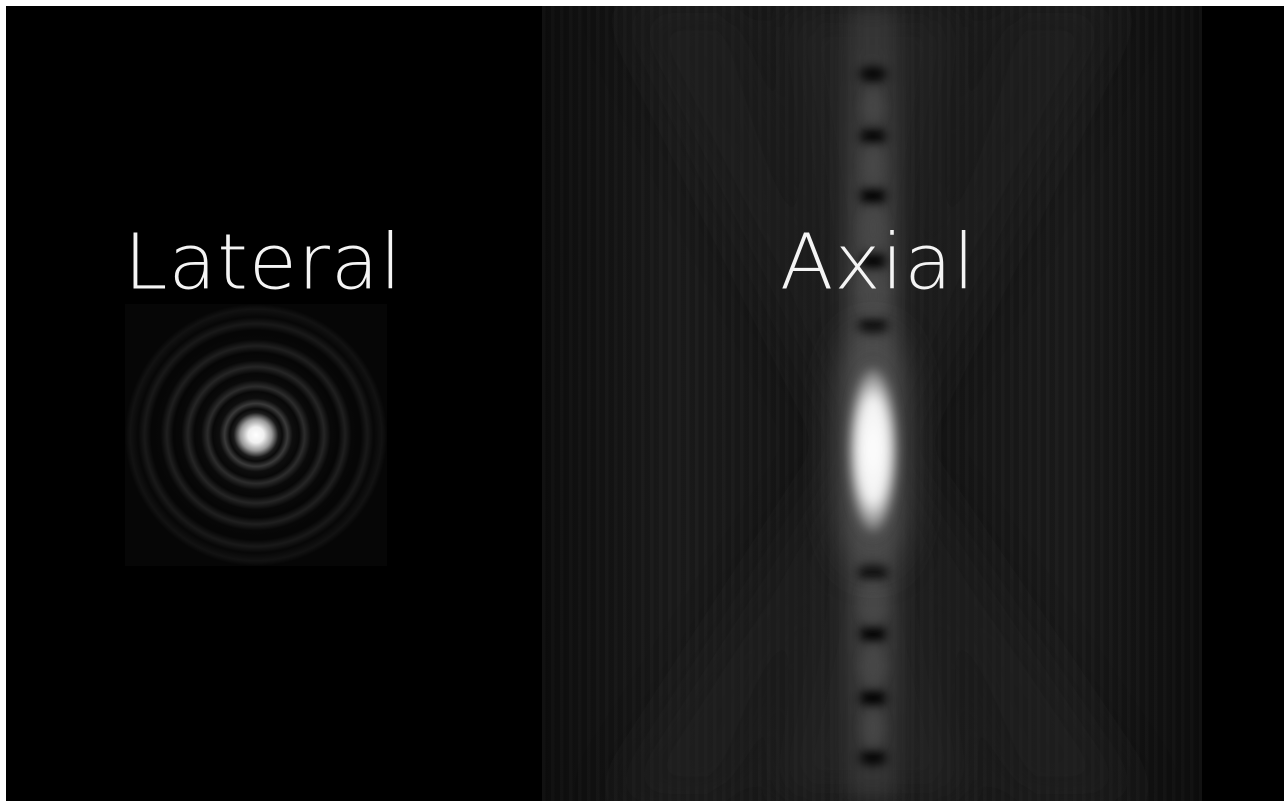 The width and height of the screenshot is (1287, 801). I want to click on axial-label: Axial, so click(878, 263).